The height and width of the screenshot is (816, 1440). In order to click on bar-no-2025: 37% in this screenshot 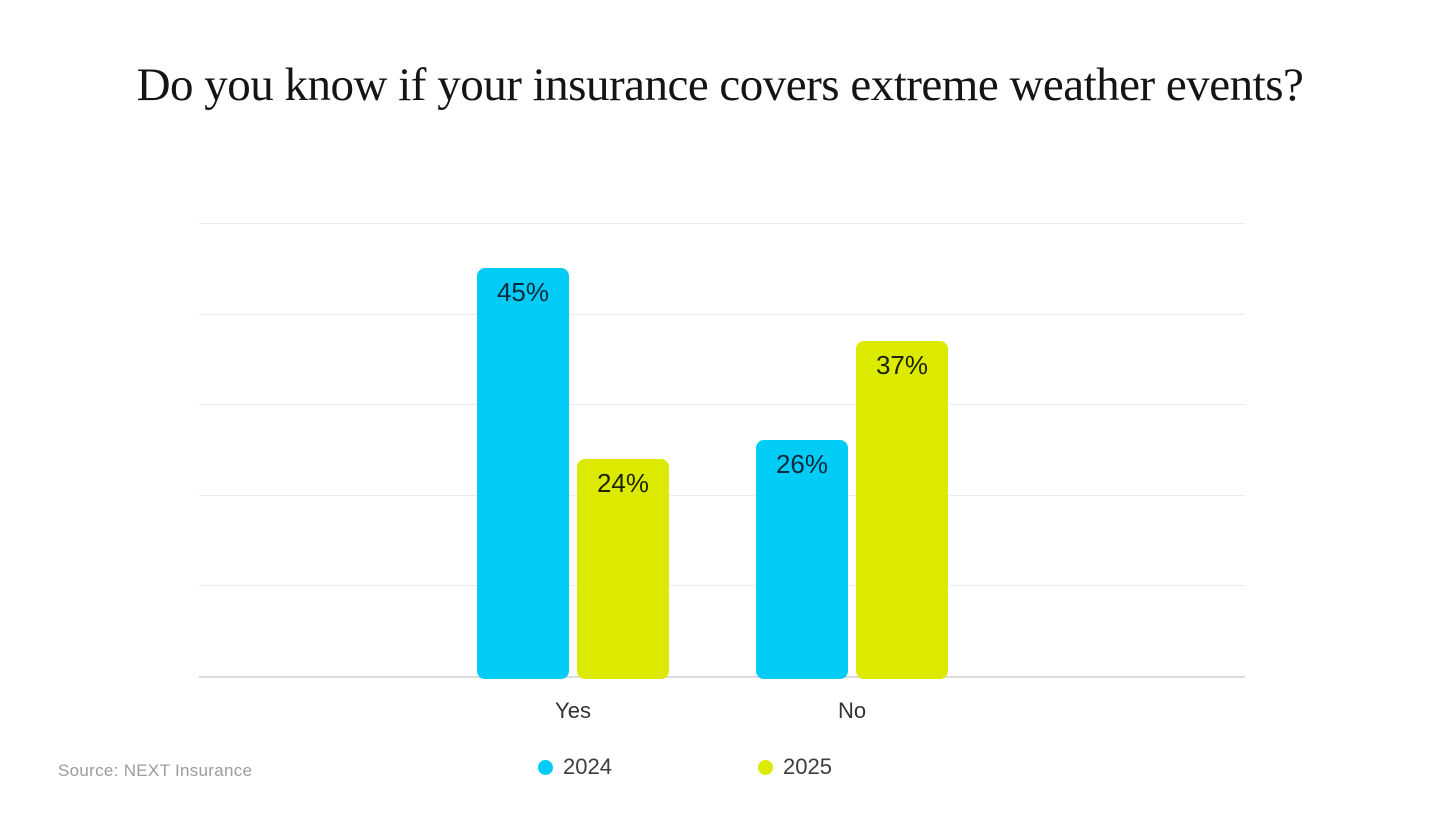, I will do `click(902, 509)`.